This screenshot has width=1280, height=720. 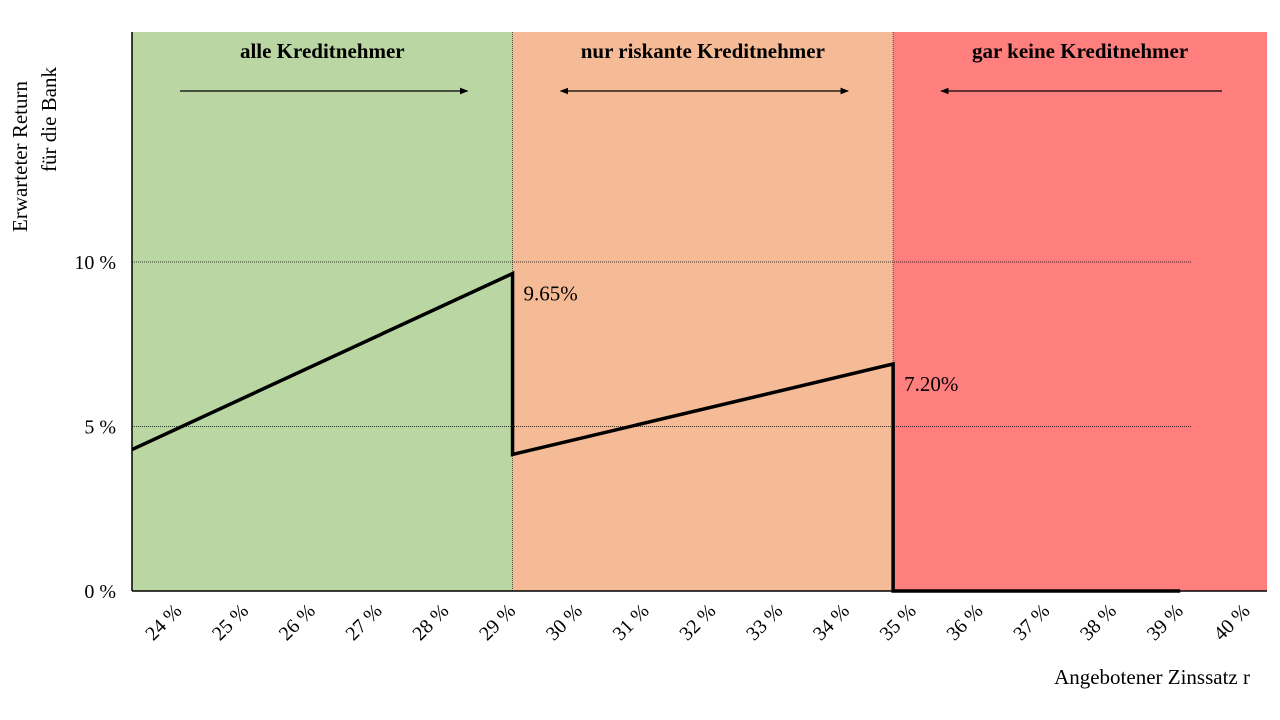 I want to click on x-tick-label-31: 31 %, so click(x=631, y=622).